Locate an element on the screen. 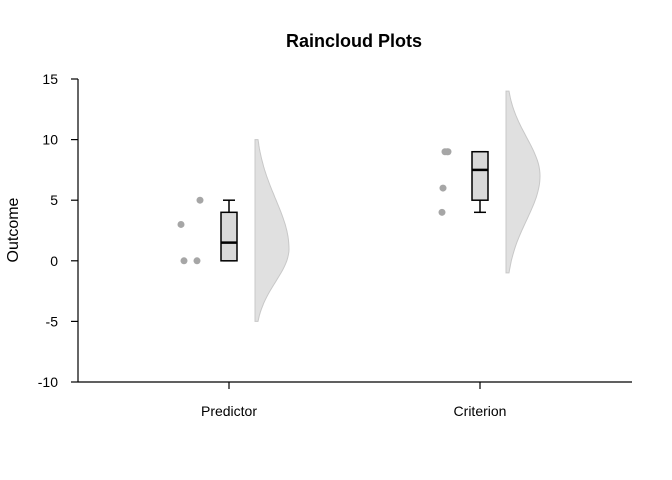 The height and width of the screenshot is (480, 672). y-tick-label: 0 is located at coordinates (54, 261).